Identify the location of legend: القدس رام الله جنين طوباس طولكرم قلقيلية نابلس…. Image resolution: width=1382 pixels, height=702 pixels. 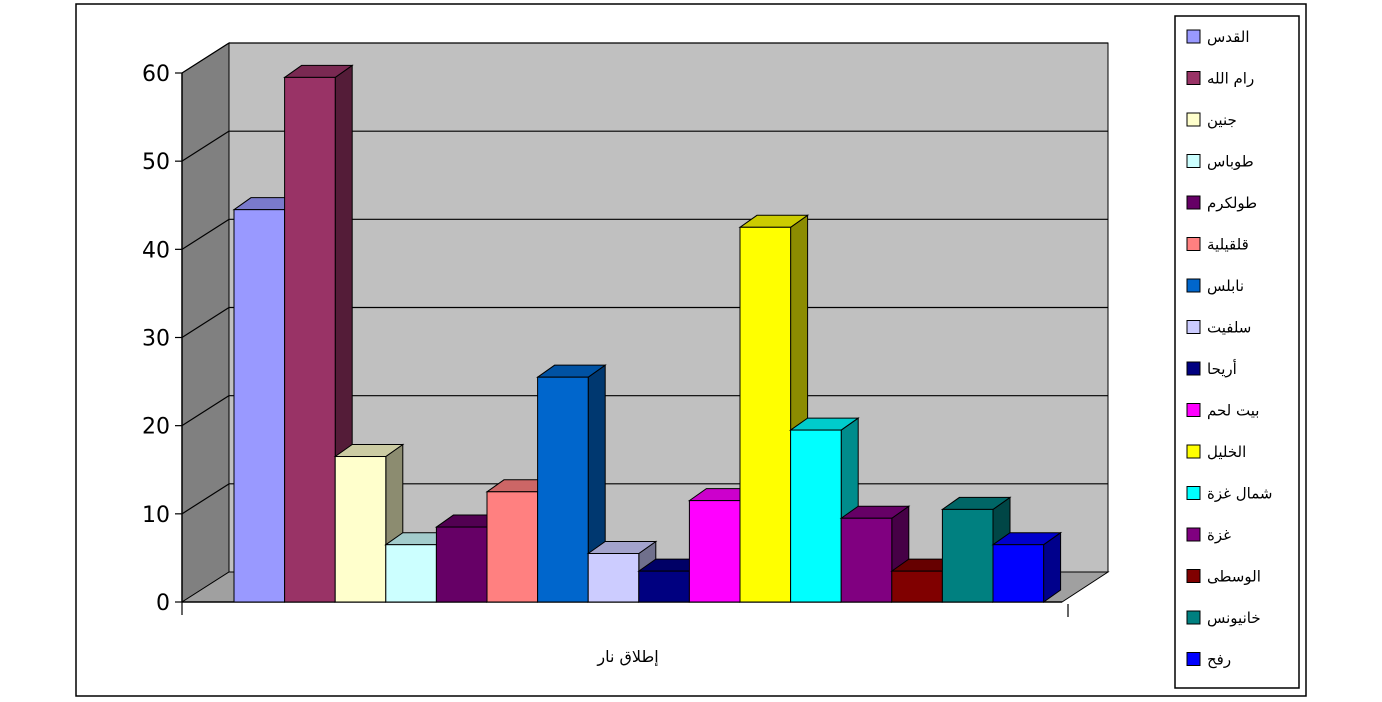
(1229, 348).